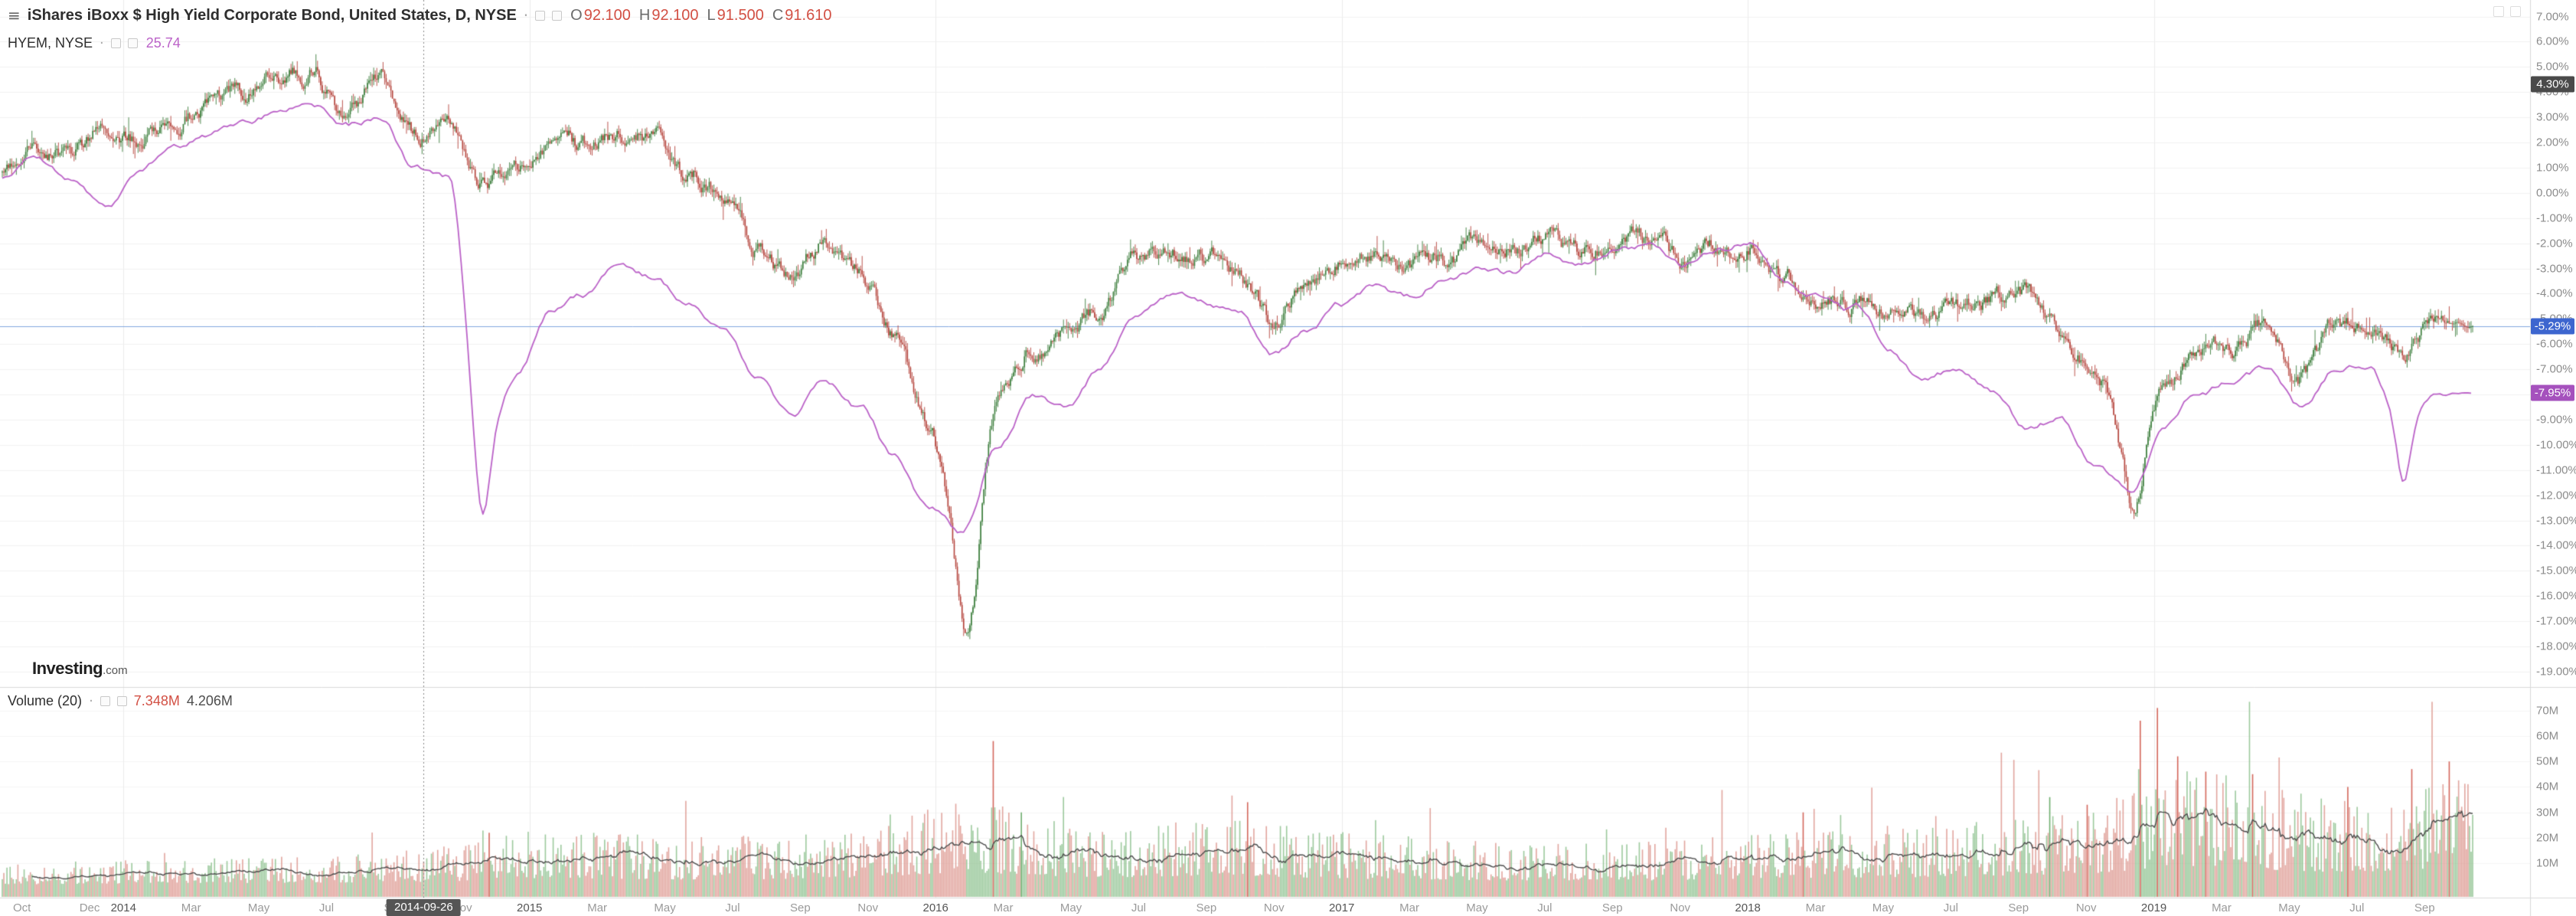 The width and height of the screenshot is (2576, 916). What do you see at coordinates (132, 43) in the screenshot?
I see `compare-visibility-icon` at bounding box center [132, 43].